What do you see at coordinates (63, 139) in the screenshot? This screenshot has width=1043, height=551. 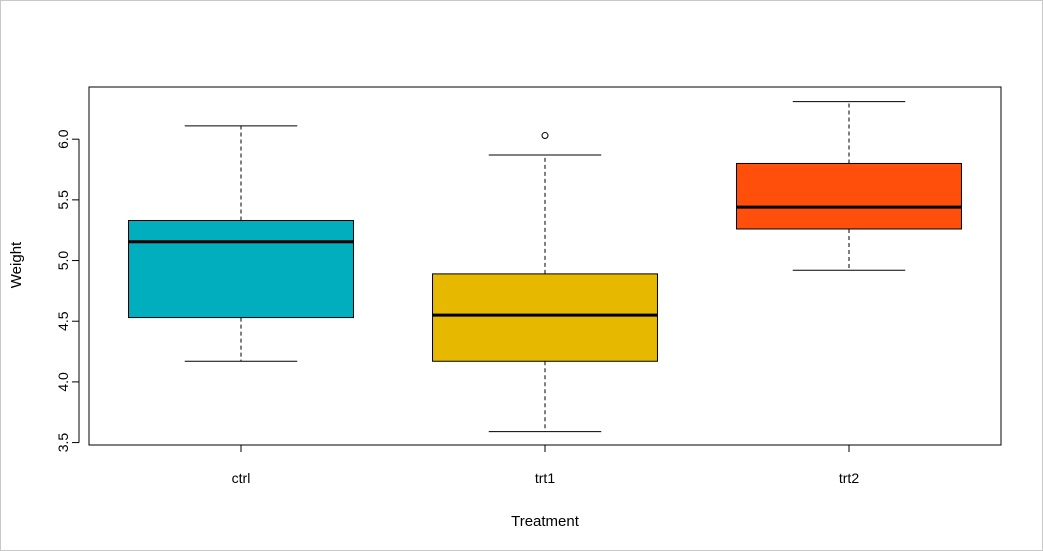 I see `y-tick-label: 6.0` at bounding box center [63, 139].